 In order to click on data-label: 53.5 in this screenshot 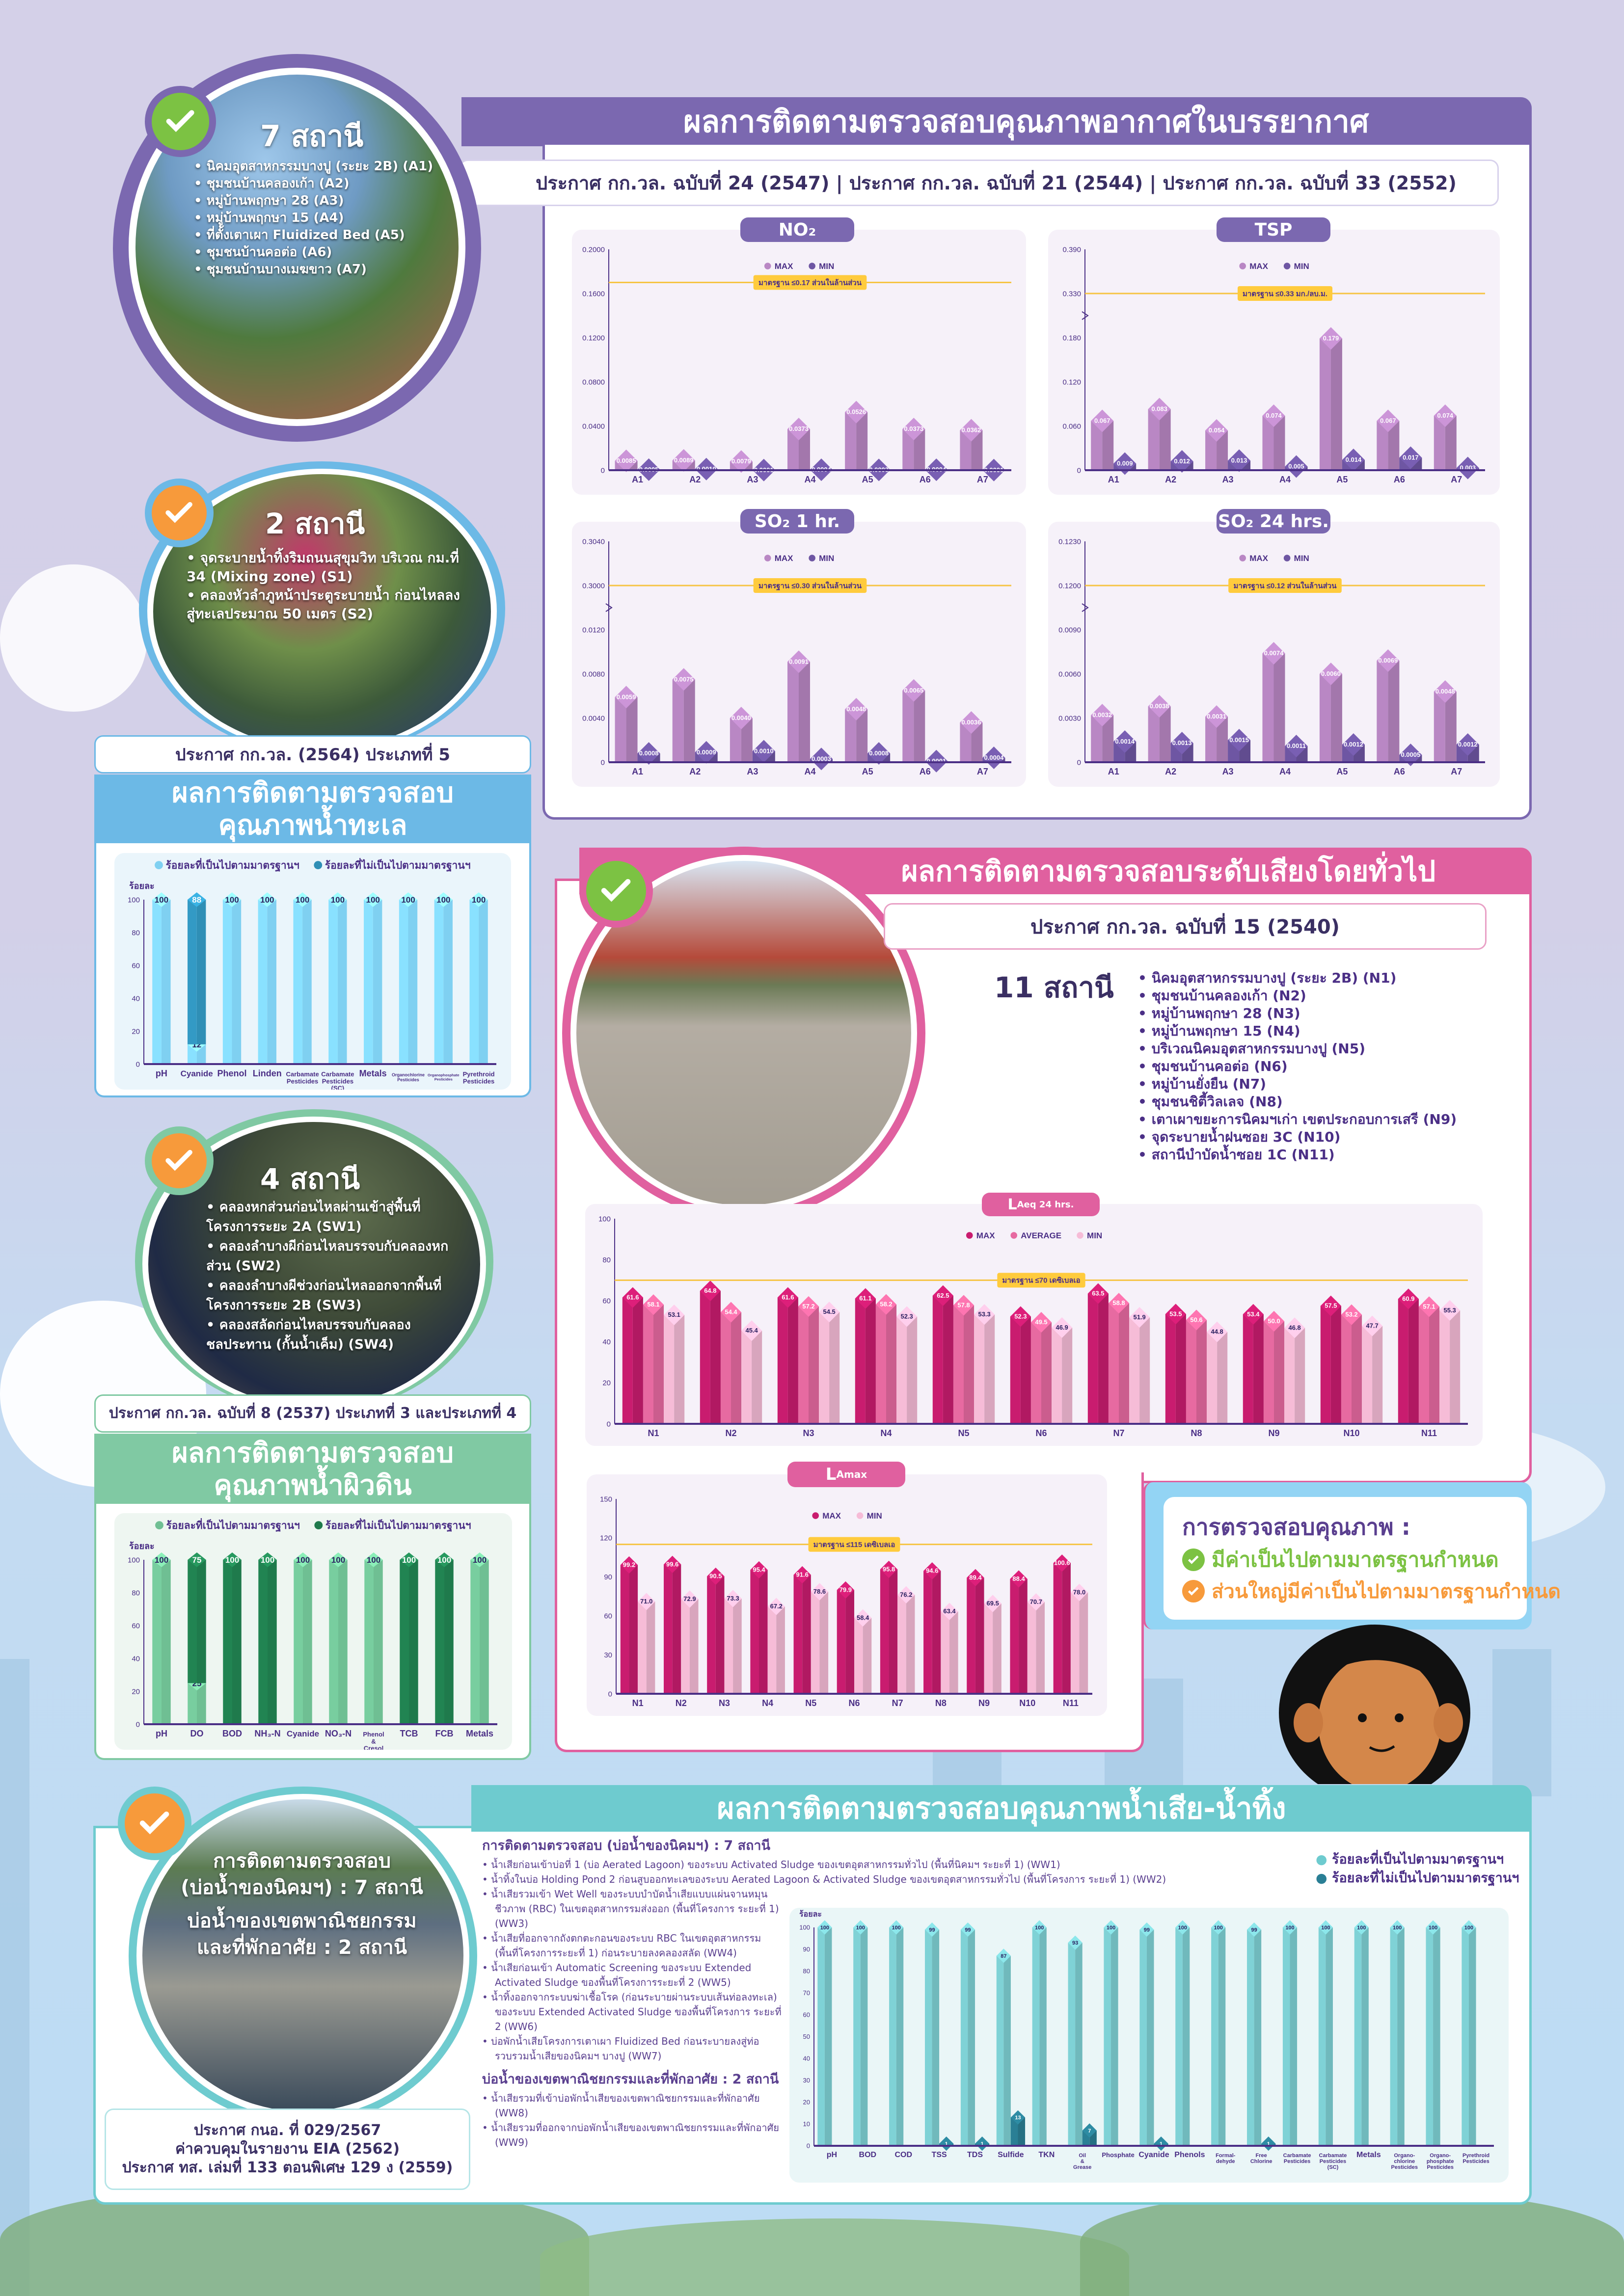, I will do `click(1175, 1314)`.